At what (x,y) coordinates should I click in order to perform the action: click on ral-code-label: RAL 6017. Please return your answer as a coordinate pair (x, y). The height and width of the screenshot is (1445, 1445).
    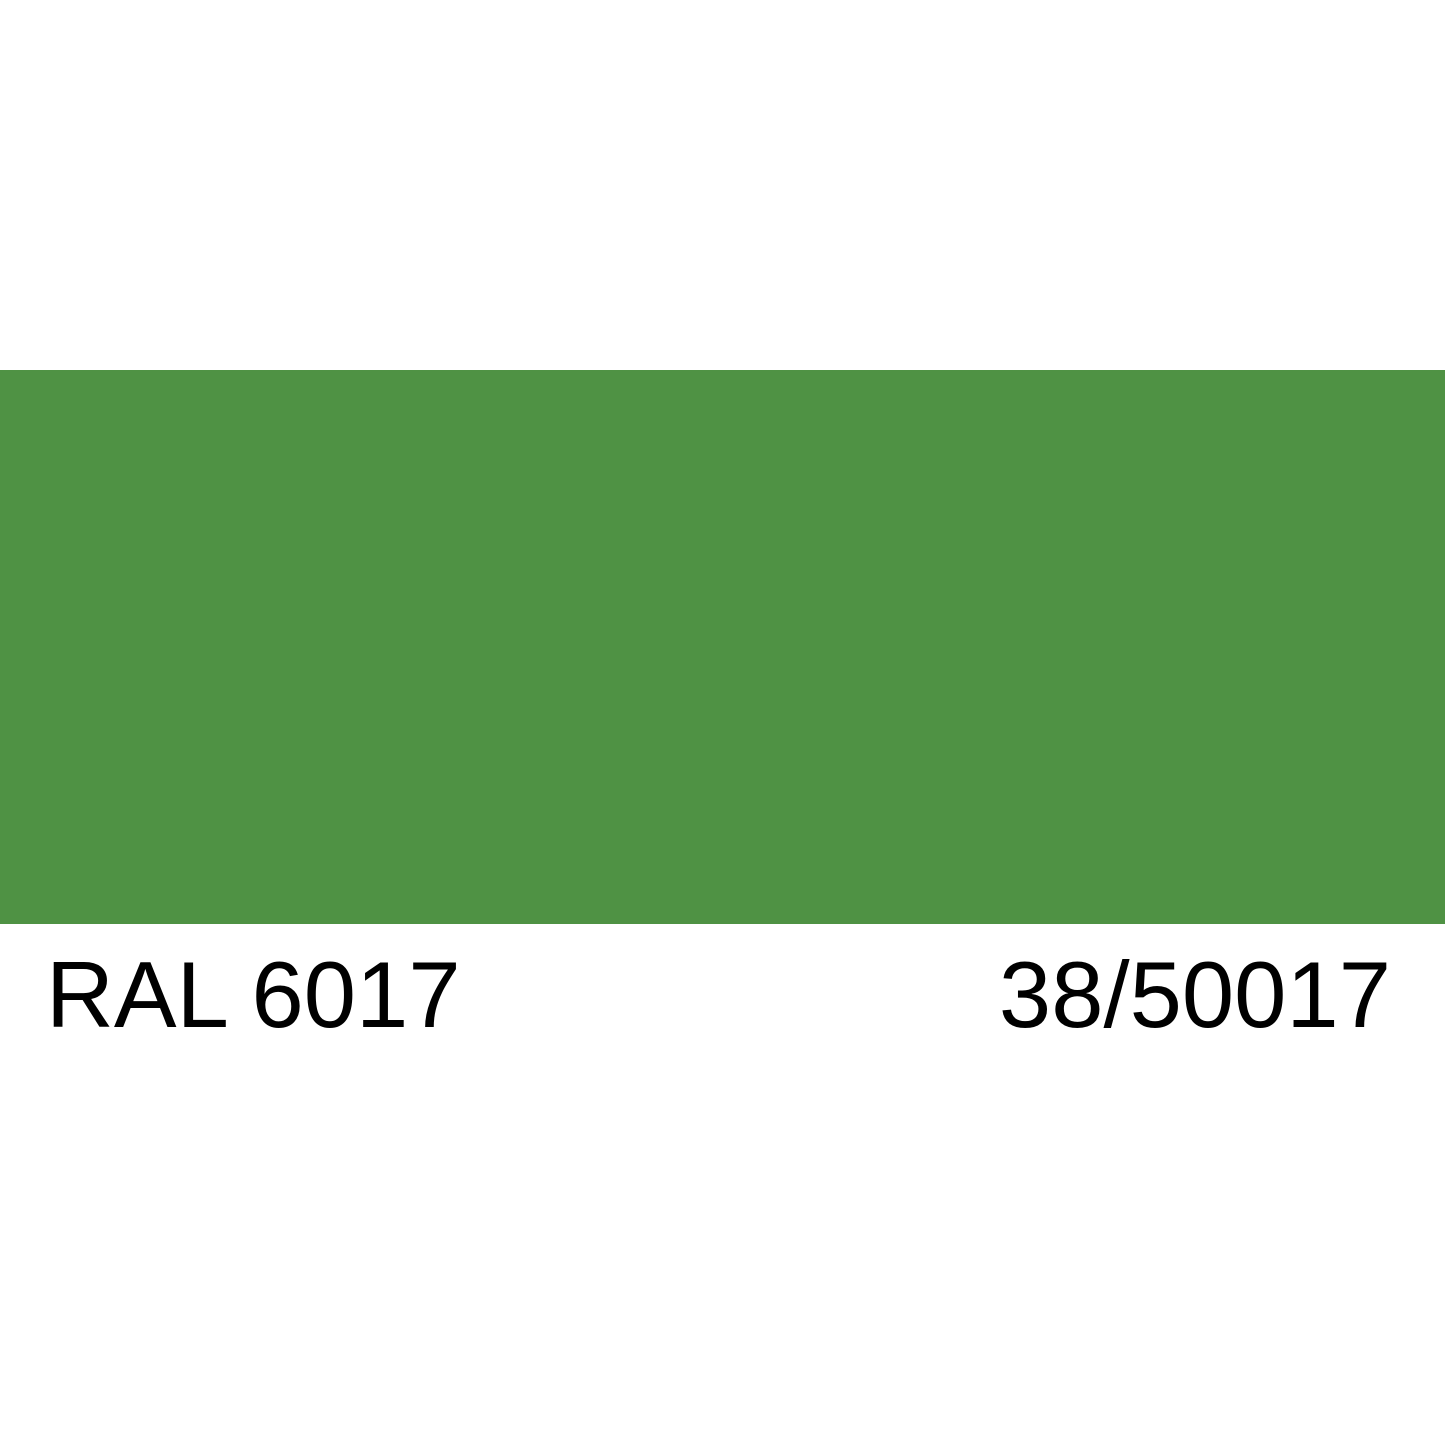
    Looking at the image, I should click on (253, 994).